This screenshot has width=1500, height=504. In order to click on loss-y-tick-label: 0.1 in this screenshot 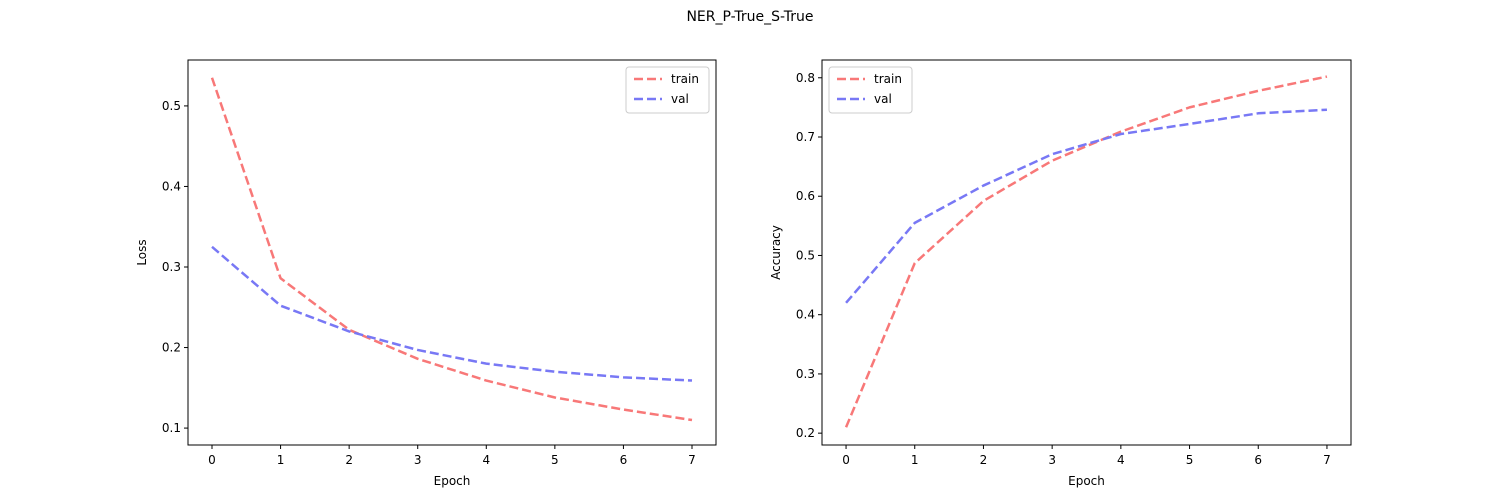, I will do `click(171, 428)`.